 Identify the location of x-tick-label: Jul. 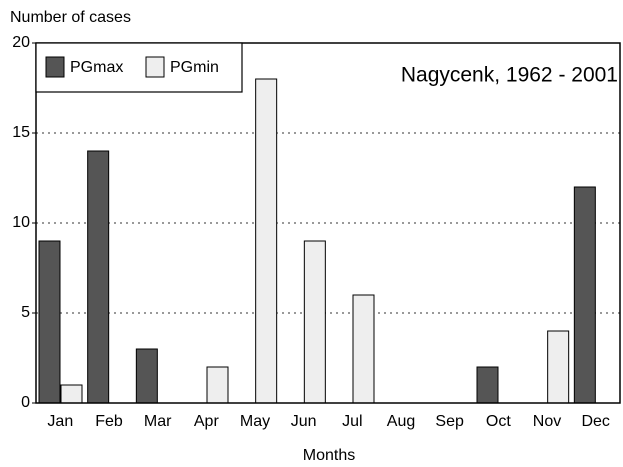
(352, 421).